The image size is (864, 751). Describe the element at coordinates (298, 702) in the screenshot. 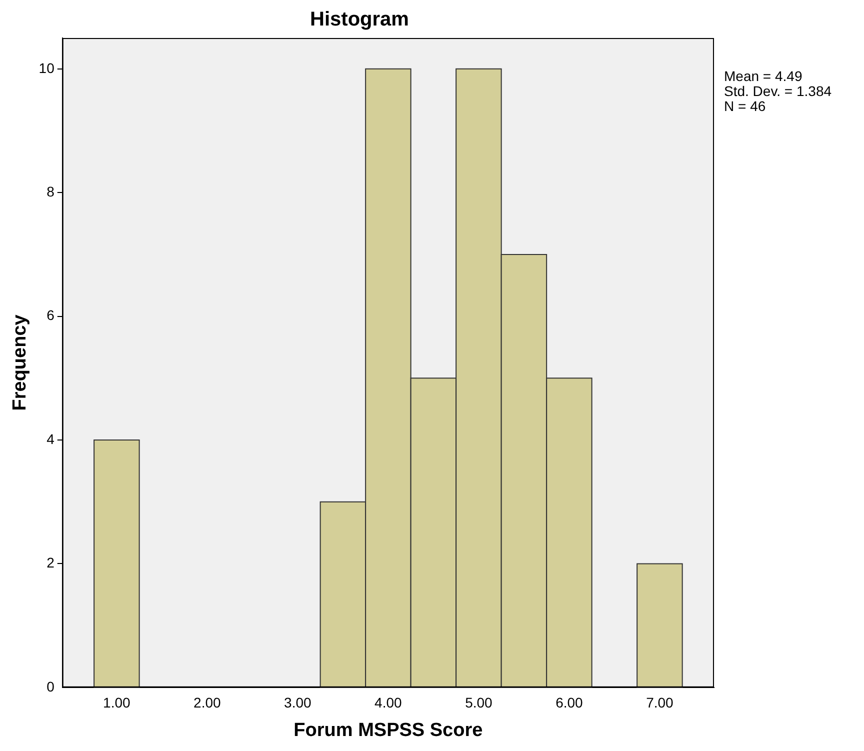

I see `x-tick-label: 3.00` at that location.